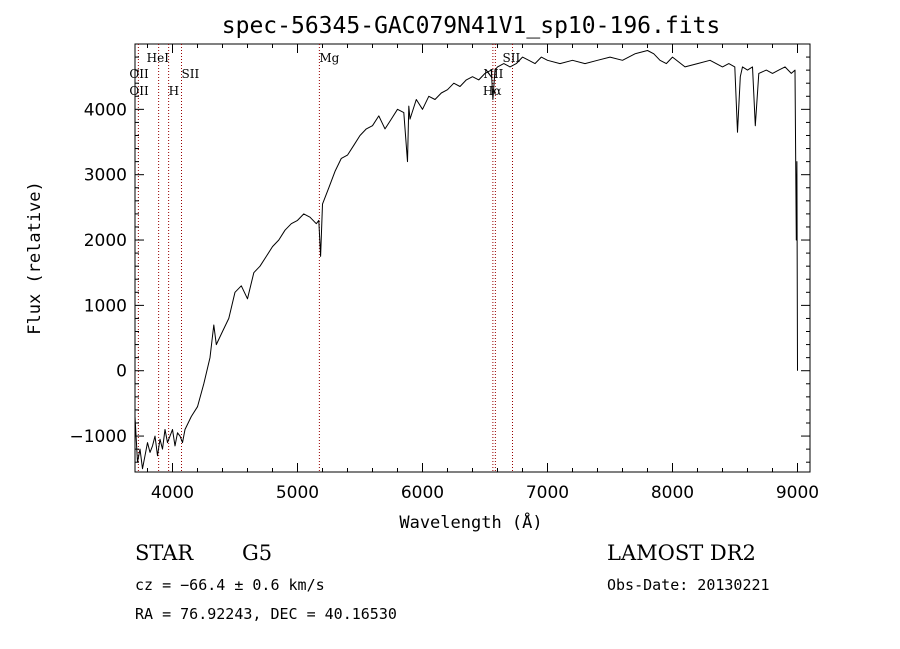  Describe the element at coordinates (121, 372) in the screenshot. I see `y-tick-label: 0` at that location.